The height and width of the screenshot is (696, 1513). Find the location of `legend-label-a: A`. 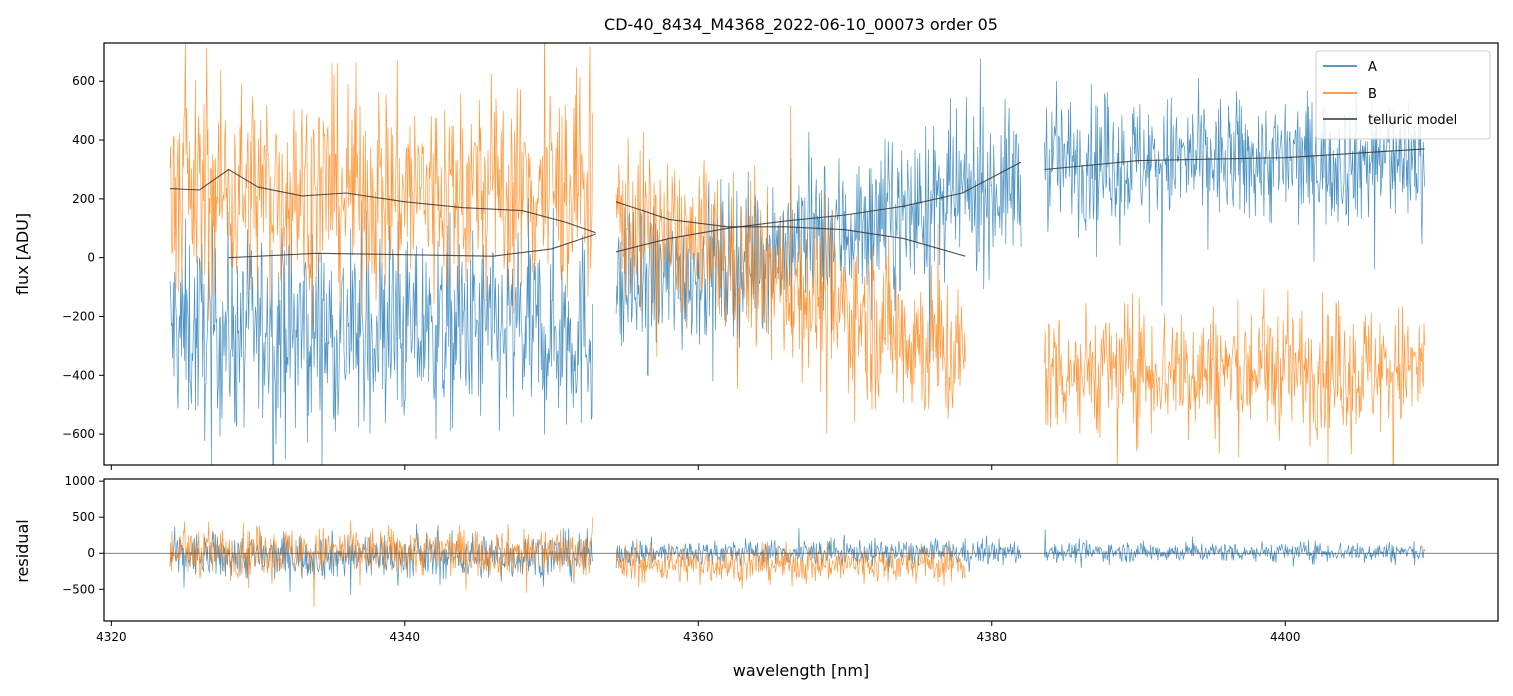

legend-label-a: A is located at coordinates (1372, 67).